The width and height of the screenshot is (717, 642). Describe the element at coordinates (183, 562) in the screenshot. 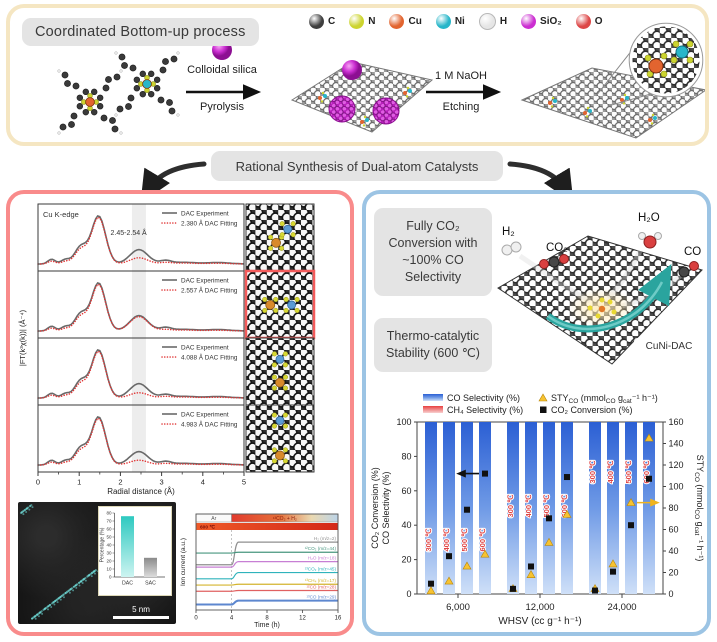

I see `ion-ylabel: Ion current (a.u.)` at that location.